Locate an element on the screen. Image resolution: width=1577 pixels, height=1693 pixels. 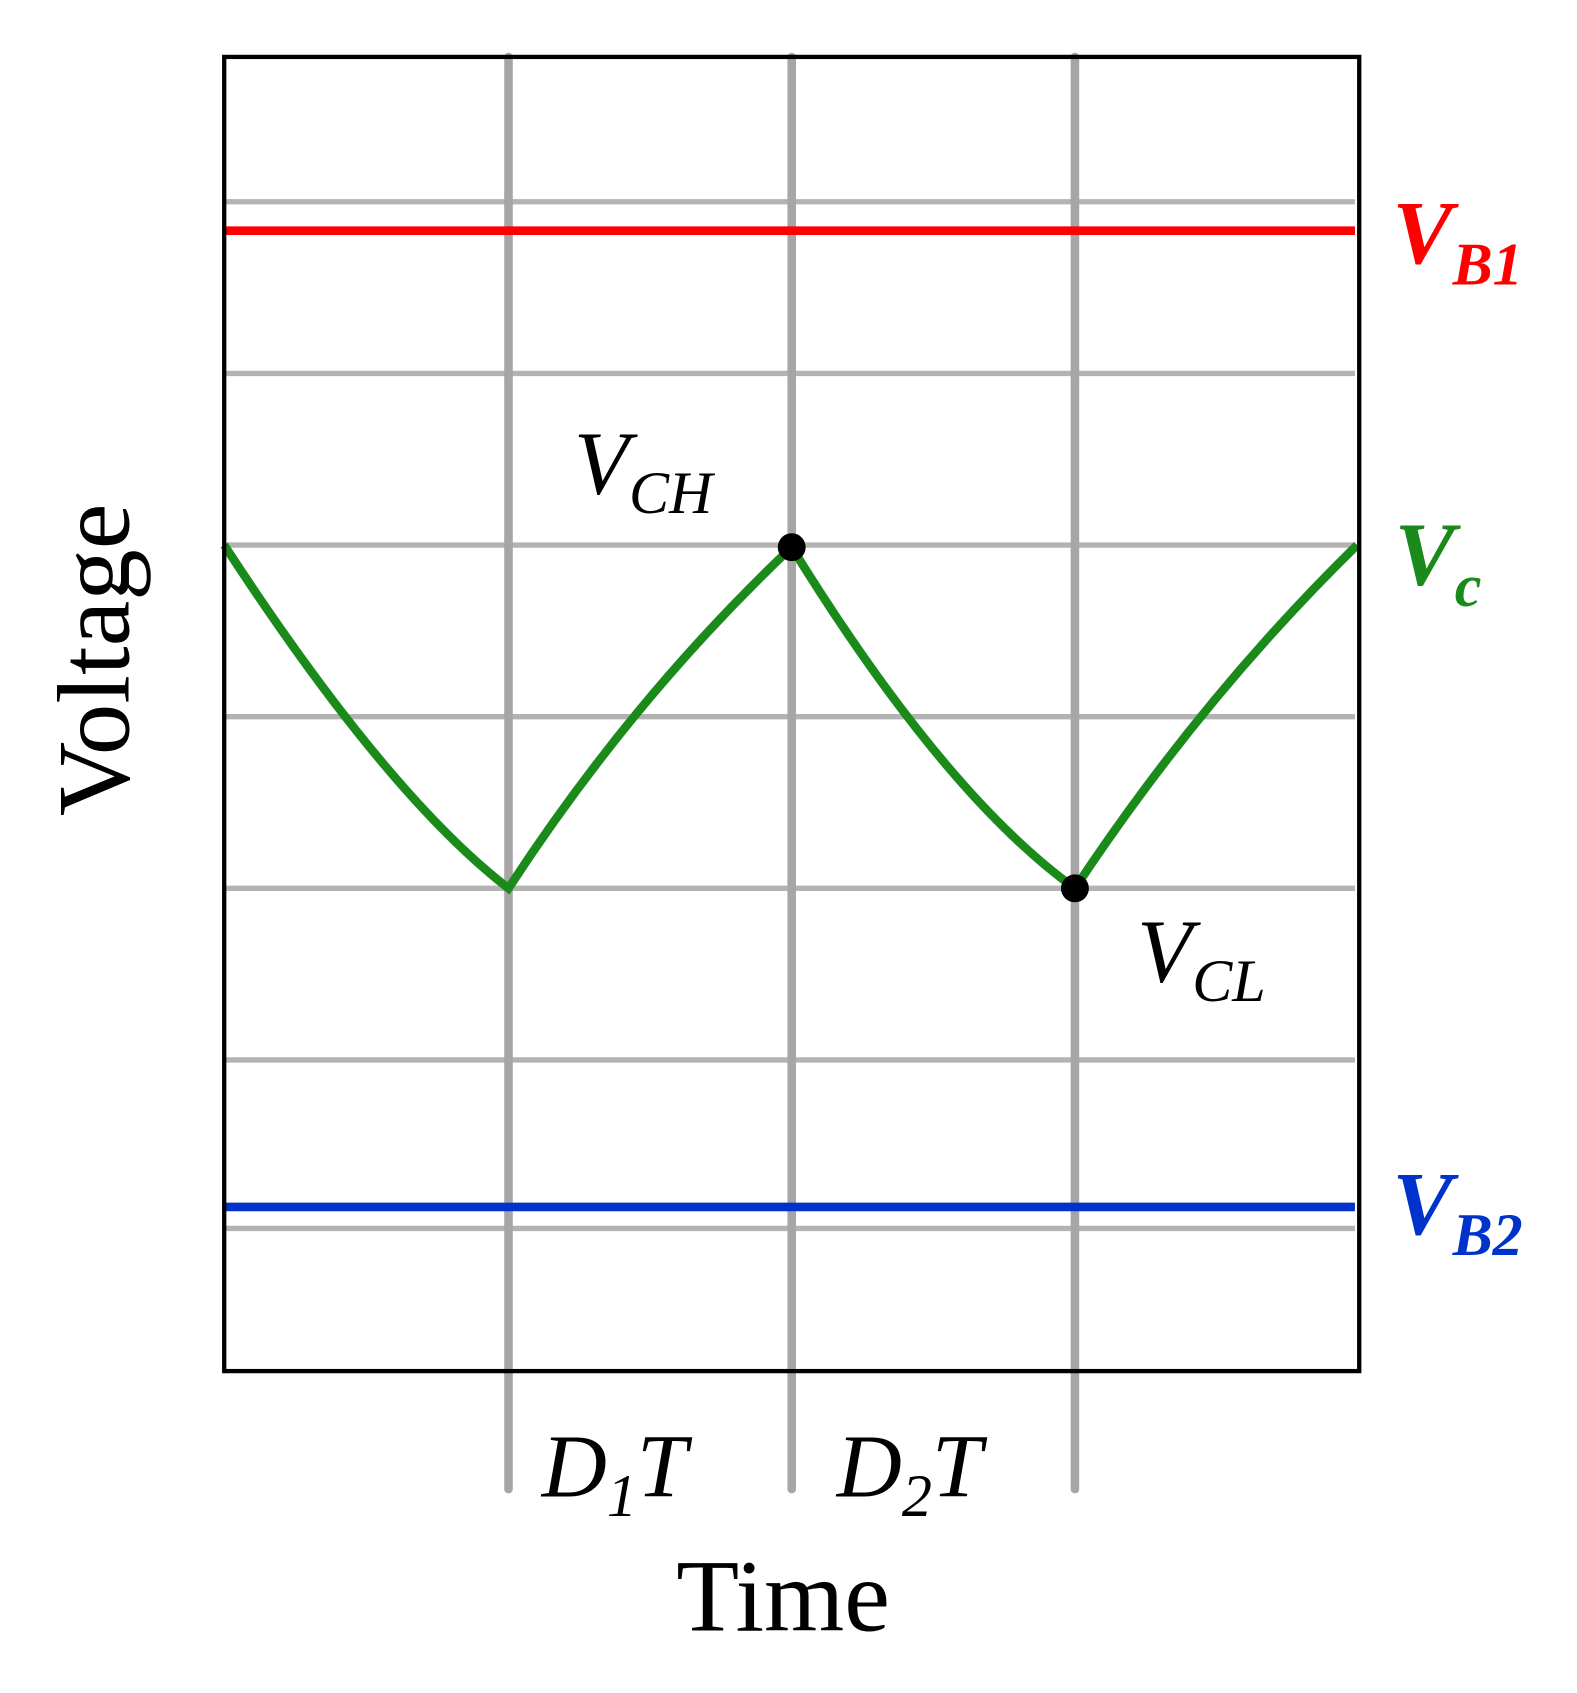
label-sub: B2 is located at coordinates (1487, 1234).